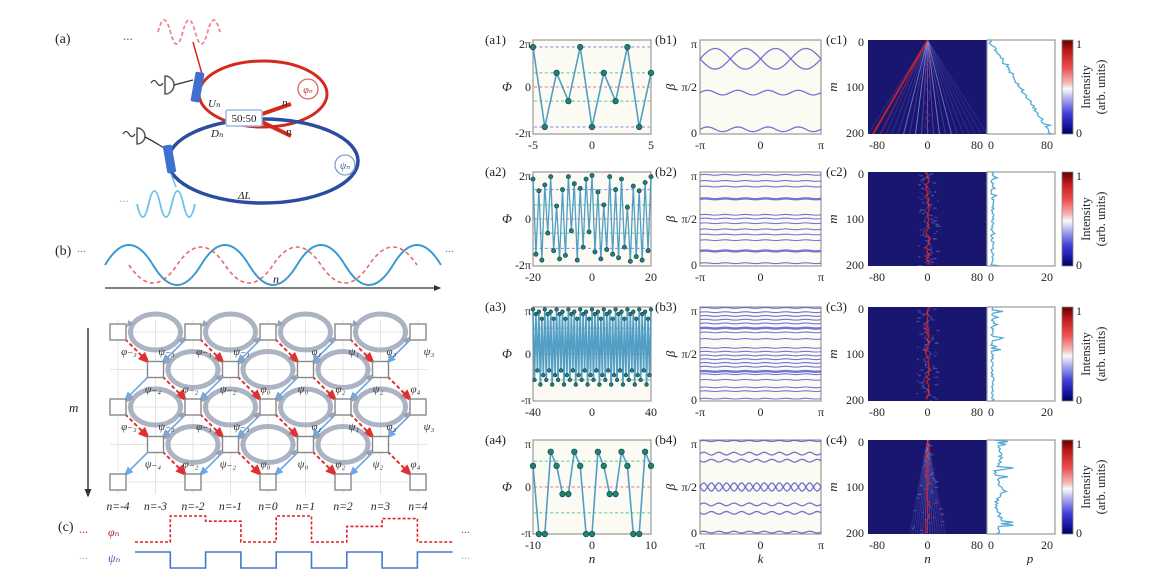 The height and width of the screenshot is (584, 1157). What do you see at coordinates (63, 39) in the screenshot?
I see `panel-a-label: (a)` at bounding box center [63, 39].